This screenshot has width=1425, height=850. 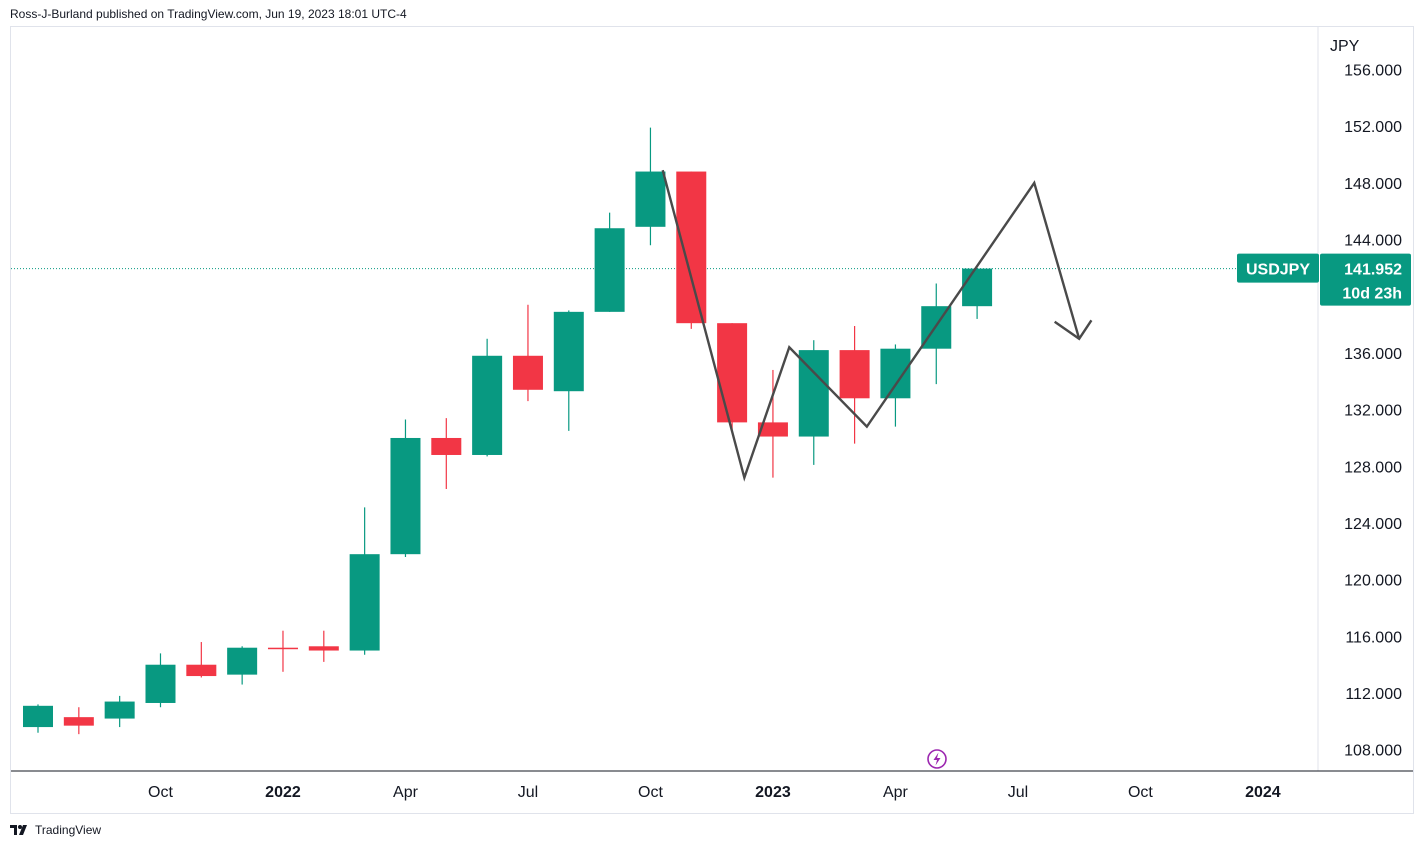 What do you see at coordinates (1373, 524) in the screenshot?
I see `y-tick-label: 124.000` at bounding box center [1373, 524].